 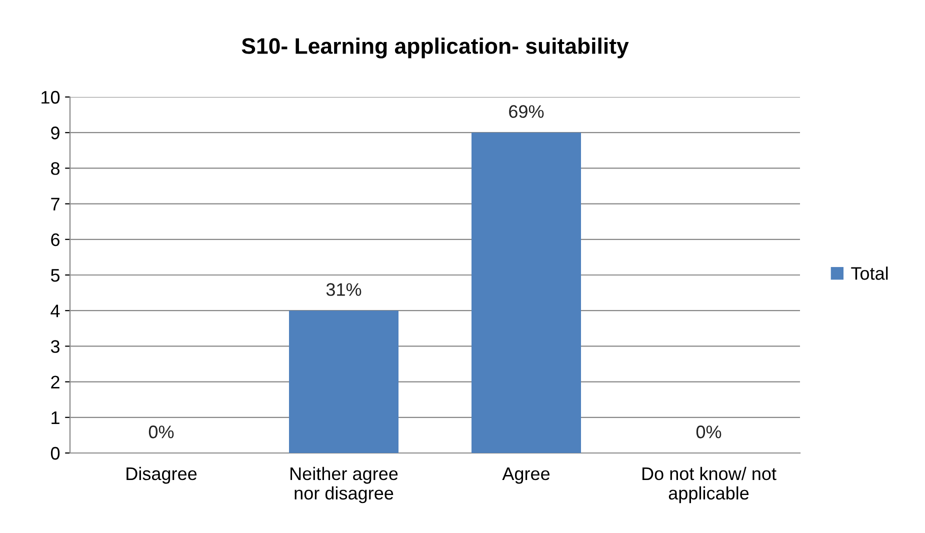 What do you see at coordinates (55, 382) in the screenshot?
I see `y-tick-label: 2` at bounding box center [55, 382].